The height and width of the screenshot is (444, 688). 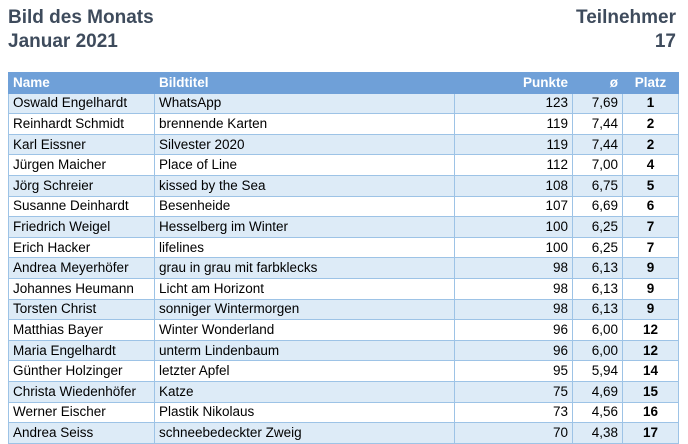 What do you see at coordinates (81, 185) in the screenshot?
I see `cell-name: Jörg Schreier` at bounding box center [81, 185].